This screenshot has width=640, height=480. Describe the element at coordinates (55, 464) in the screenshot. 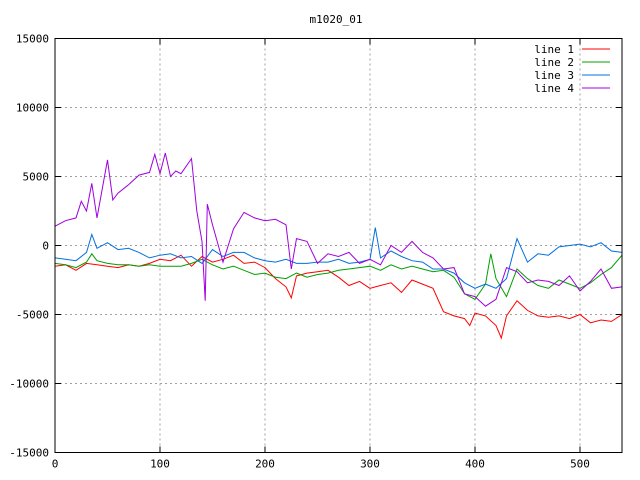

I see `x-tick-label: 0` at that location.